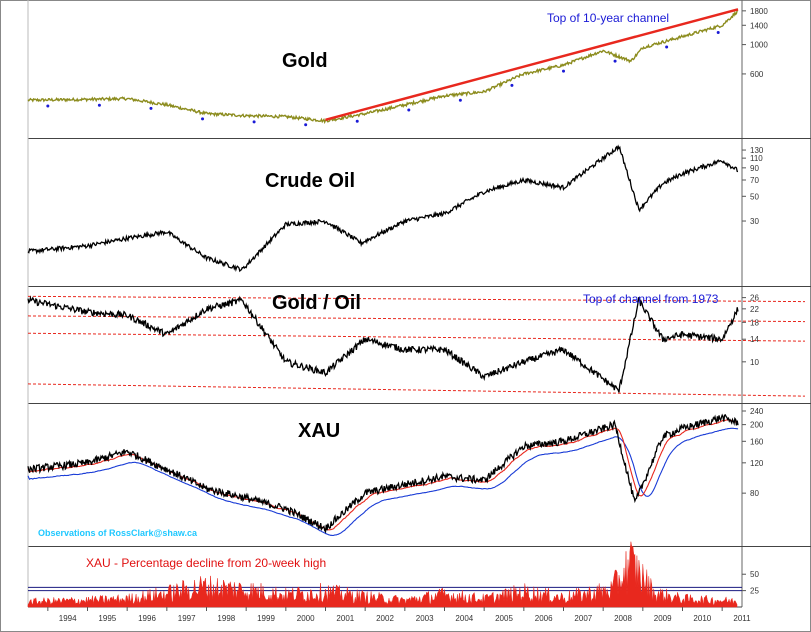 The height and width of the screenshot is (632, 811). What do you see at coordinates (532, 64) in the screenshot?
I see `gold-channel-line` at bounding box center [532, 64].